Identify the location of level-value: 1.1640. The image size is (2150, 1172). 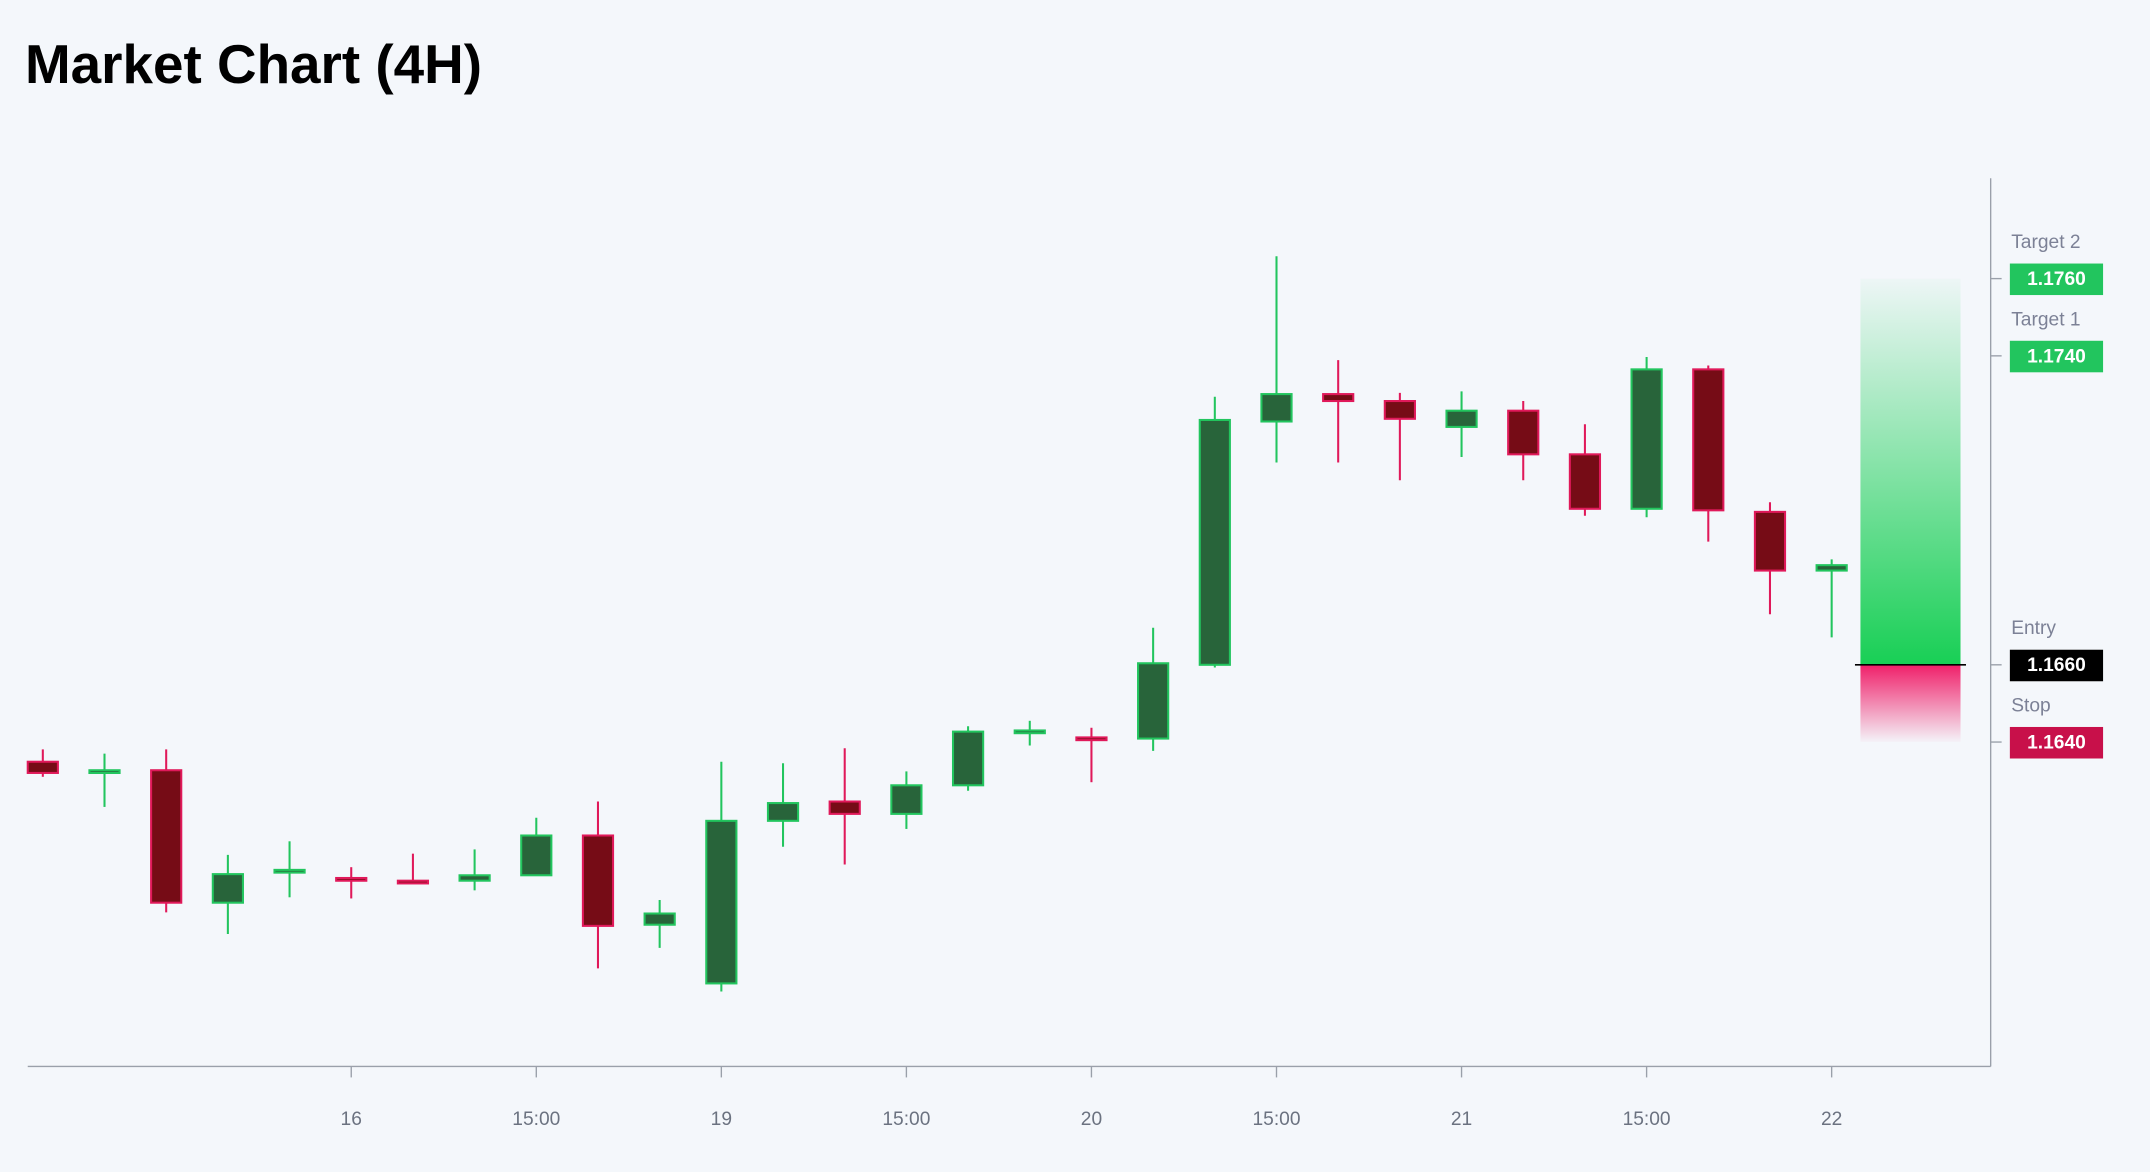
(2056, 742).